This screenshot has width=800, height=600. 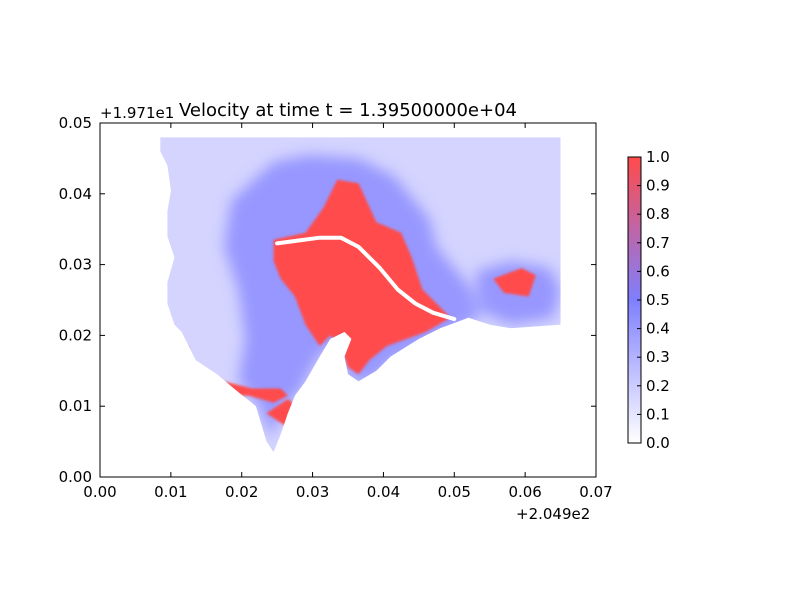 I want to click on y-tick-label: 0.00, so click(x=75, y=477).